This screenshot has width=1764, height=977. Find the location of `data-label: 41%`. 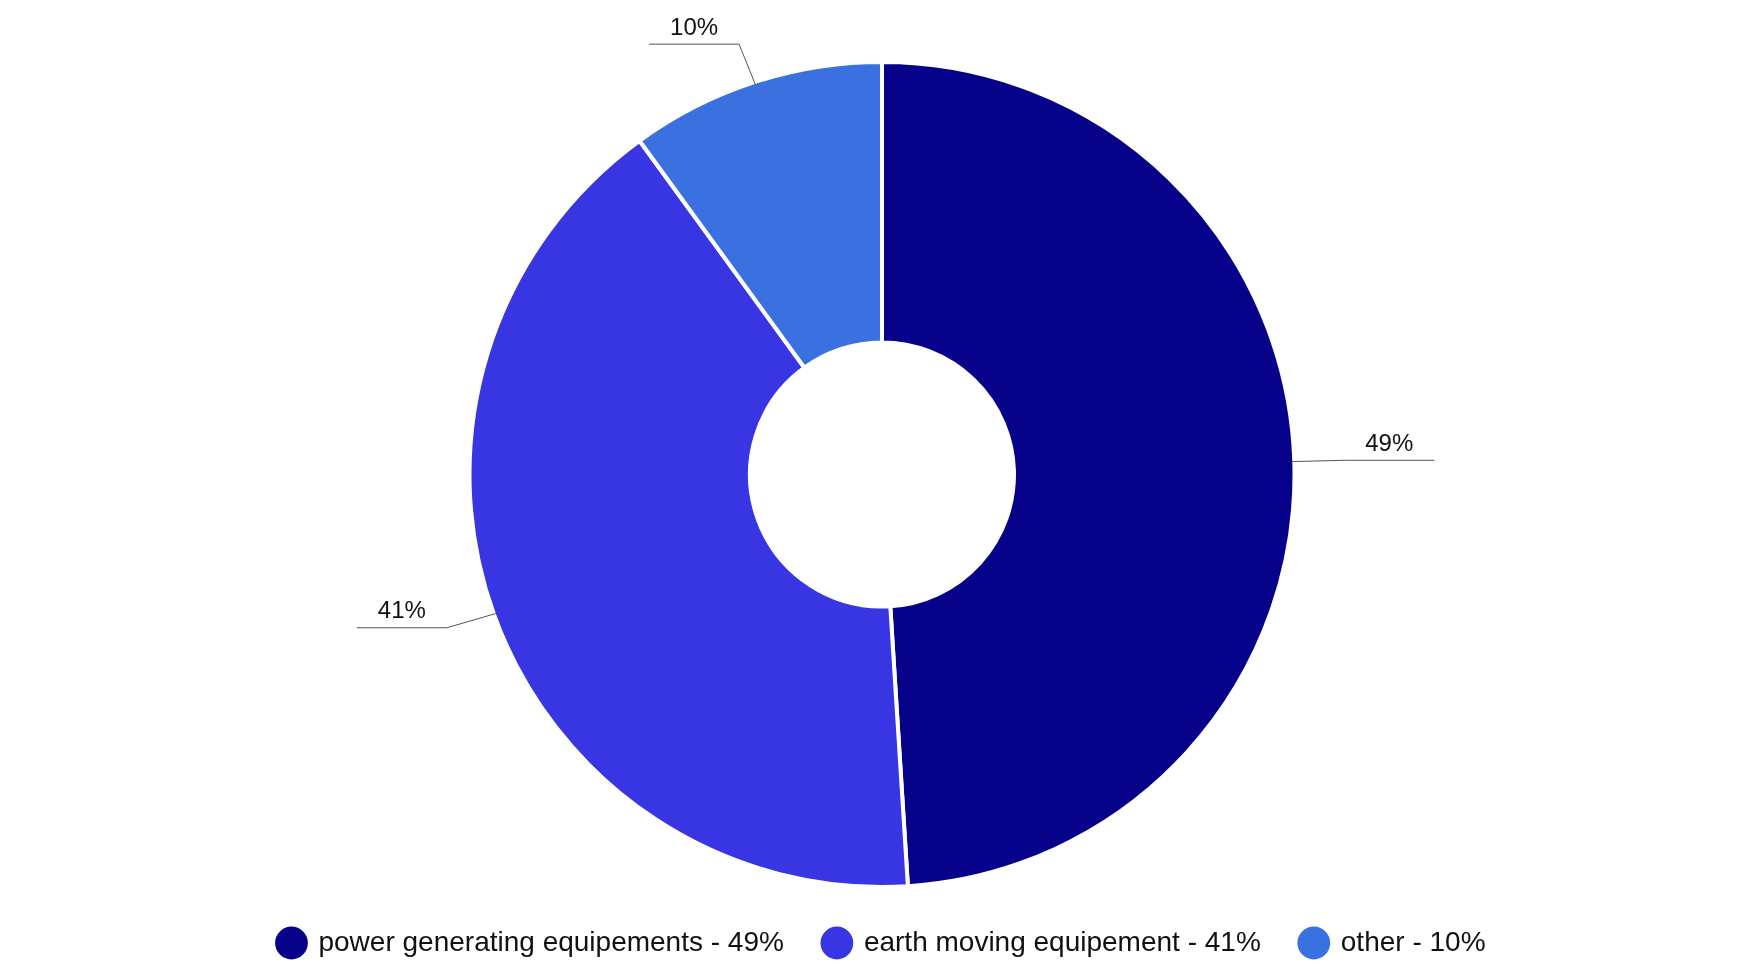

data-label: 41% is located at coordinates (401, 610).